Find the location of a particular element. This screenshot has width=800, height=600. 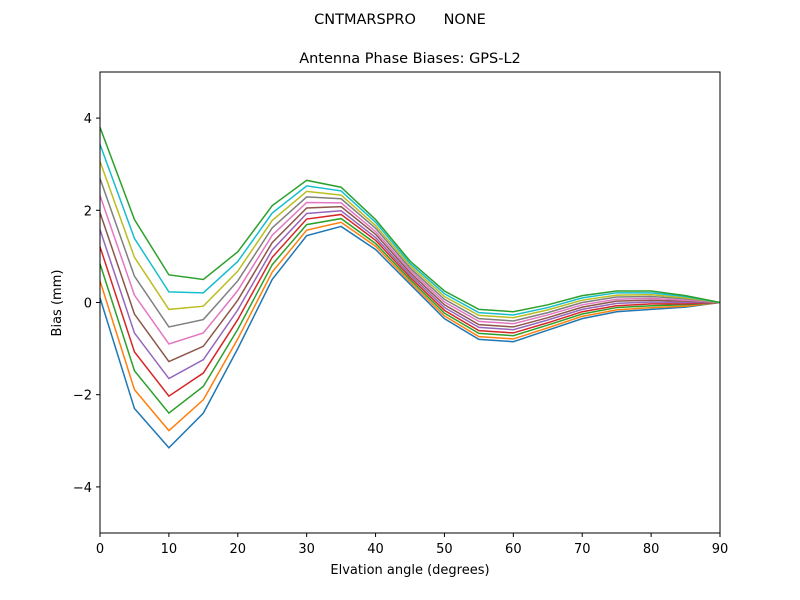

x-tick-label: 0 is located at coordinates (100, 549).